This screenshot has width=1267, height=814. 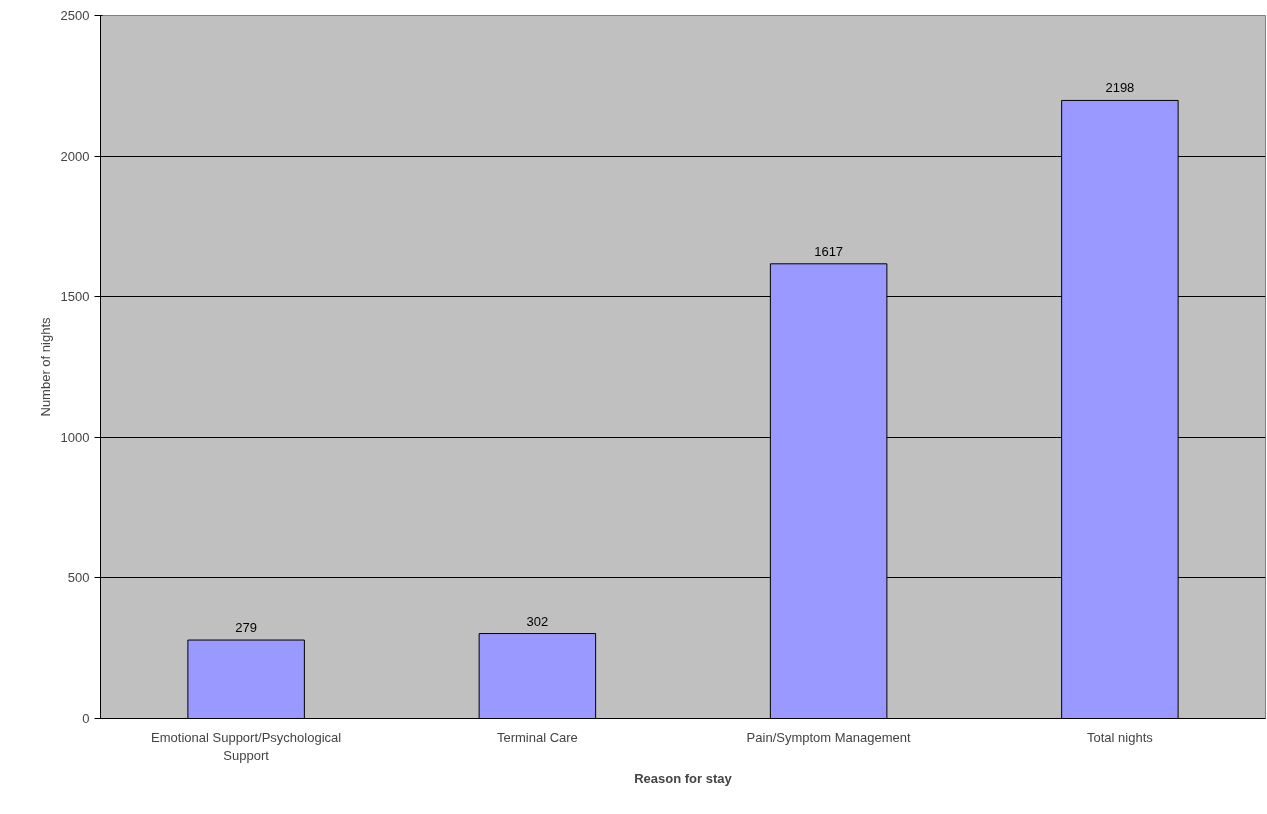 I want to click on data-label: 302, so click(x=537, y=621).